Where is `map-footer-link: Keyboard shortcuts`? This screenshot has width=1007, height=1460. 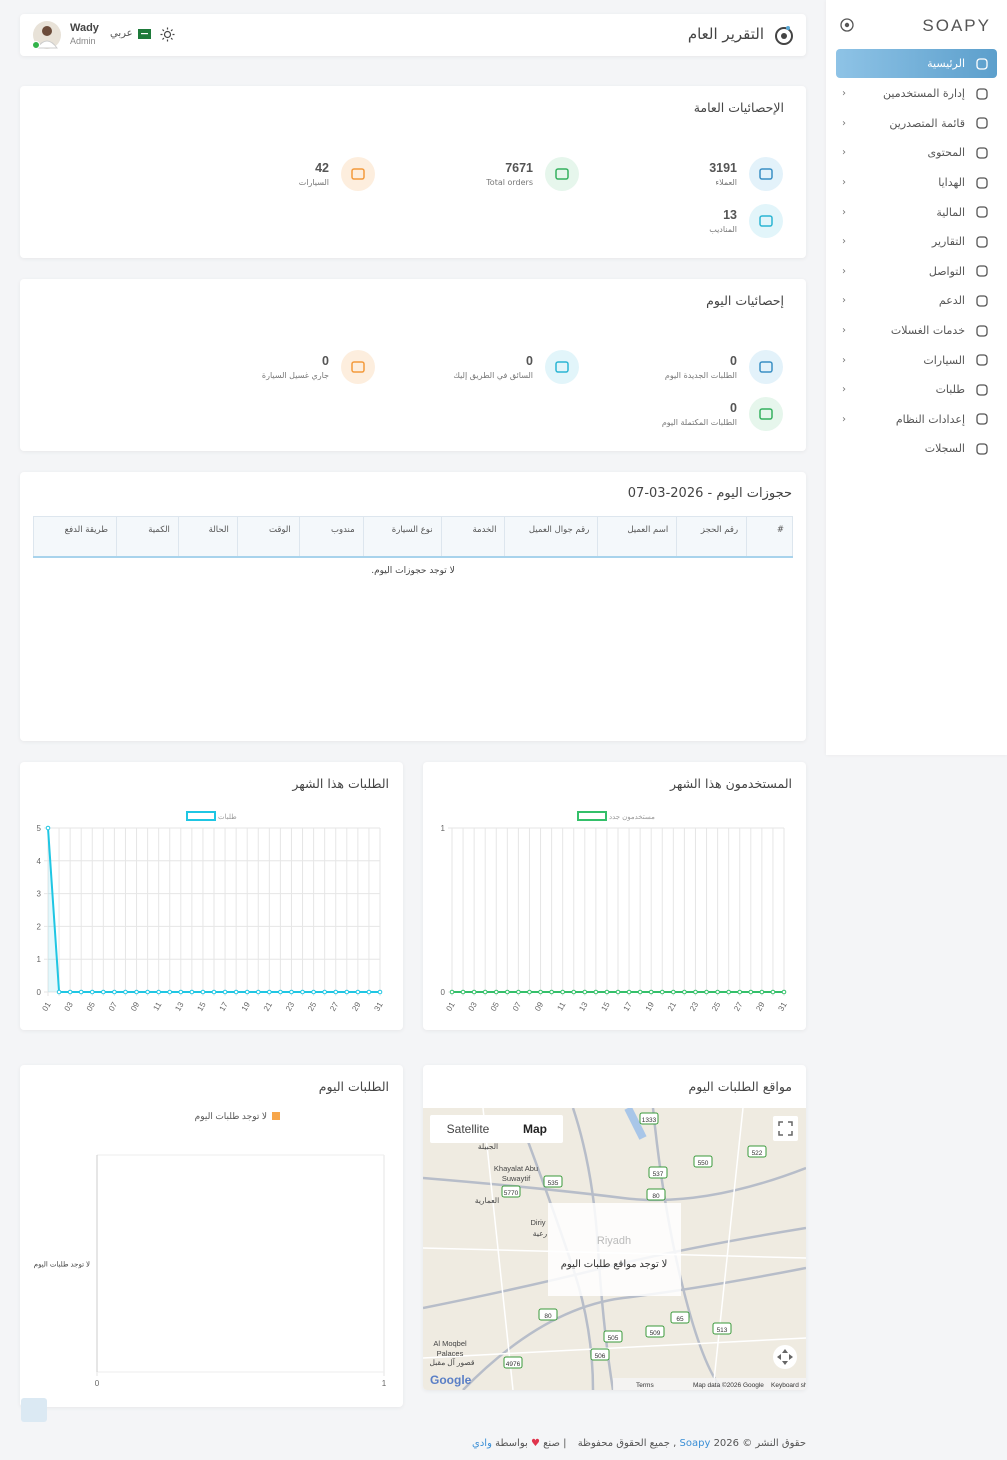 map-footer-link: Keyboard shortcuts is located at coordinates (788, 1385).